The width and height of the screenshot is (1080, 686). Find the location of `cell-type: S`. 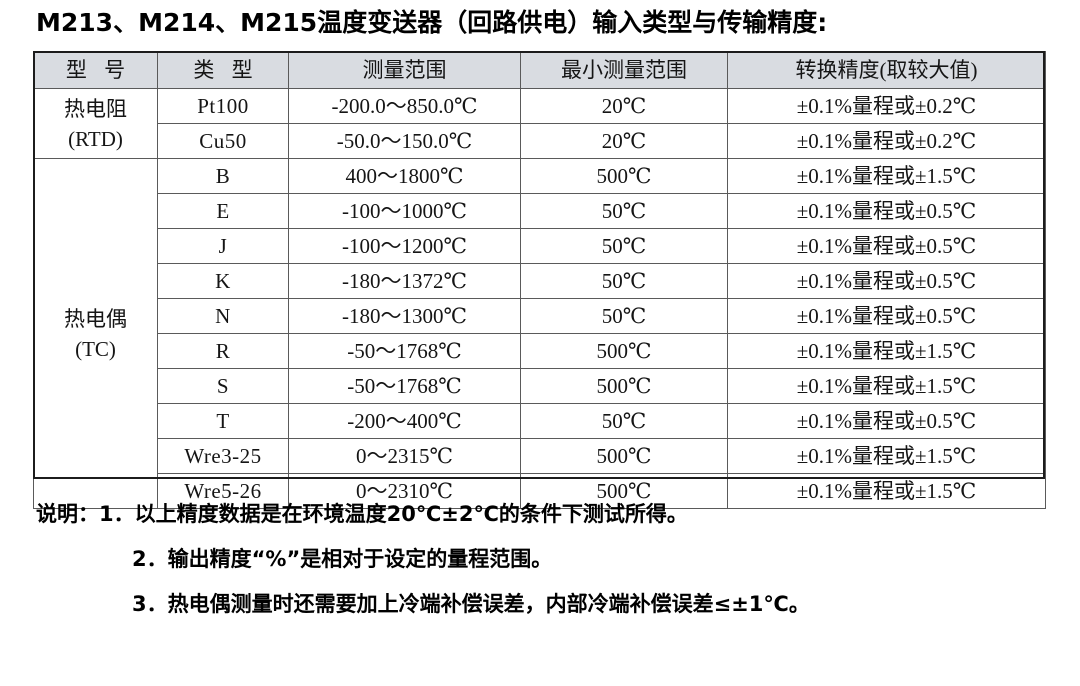

cell-type: S is located at coordinates (223, 386).